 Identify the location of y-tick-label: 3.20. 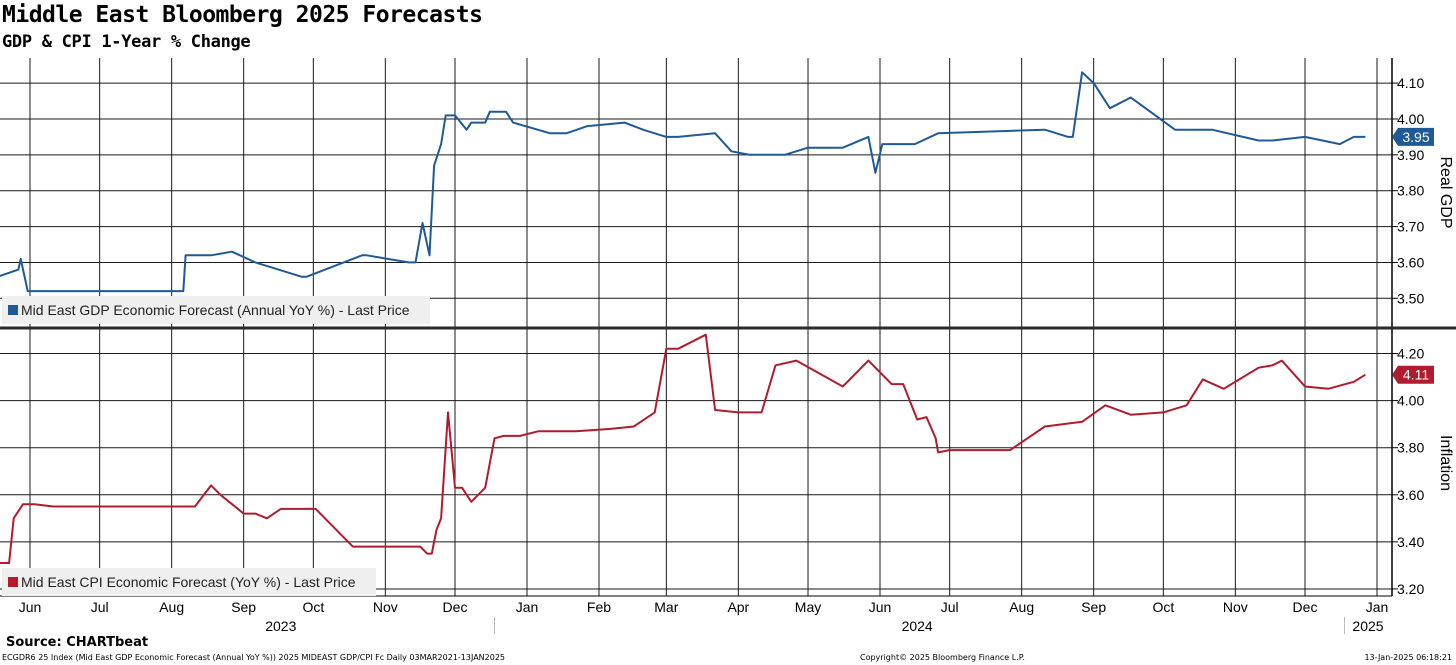
(1410, 589).